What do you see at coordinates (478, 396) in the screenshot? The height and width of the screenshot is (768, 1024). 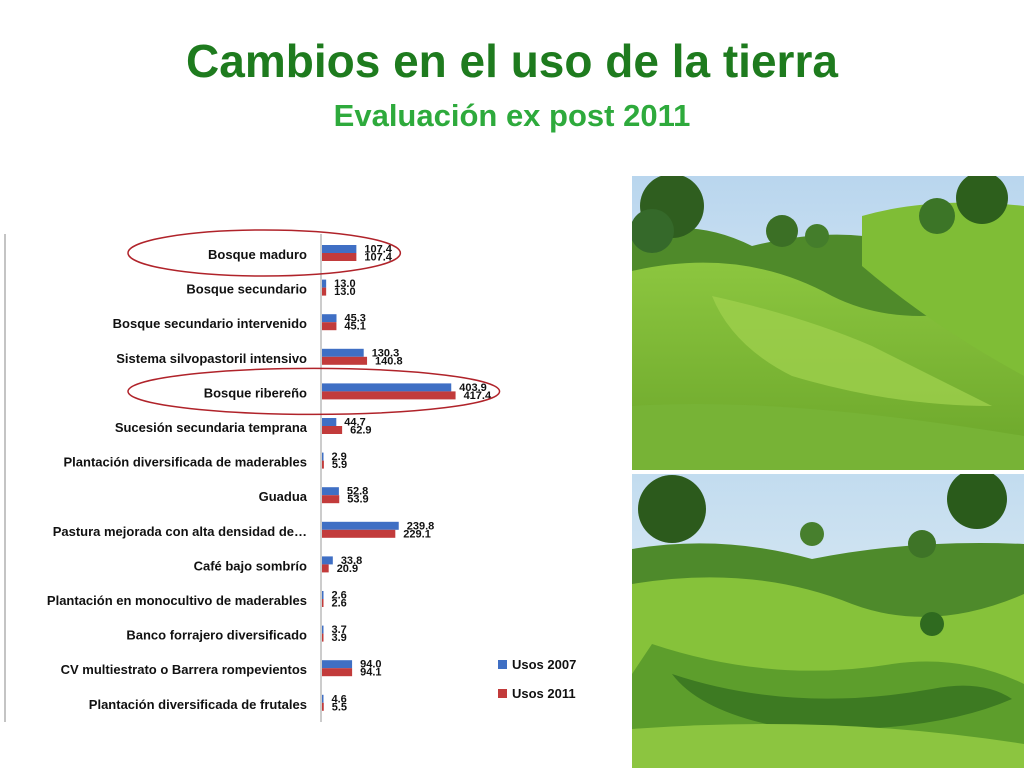 I see `data-label-usos-2011-bosque-ribereno: 417.4` at bounding box center [478, 396].